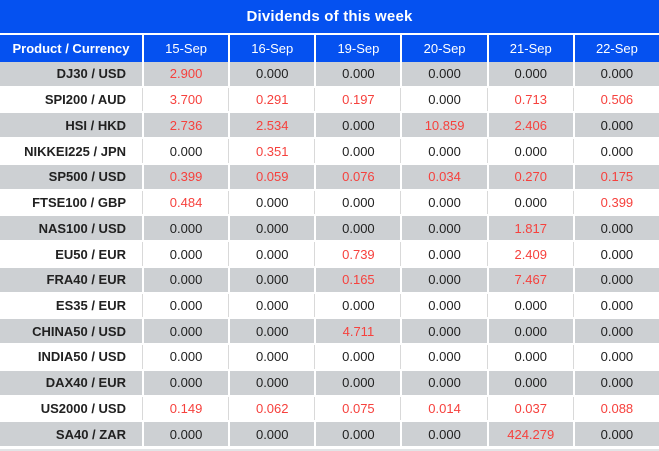  What do you see at coordinates (529, 279) in the screenshot?
I see `dividend-value-cell: 7.467` at bounding box center [529, 279].